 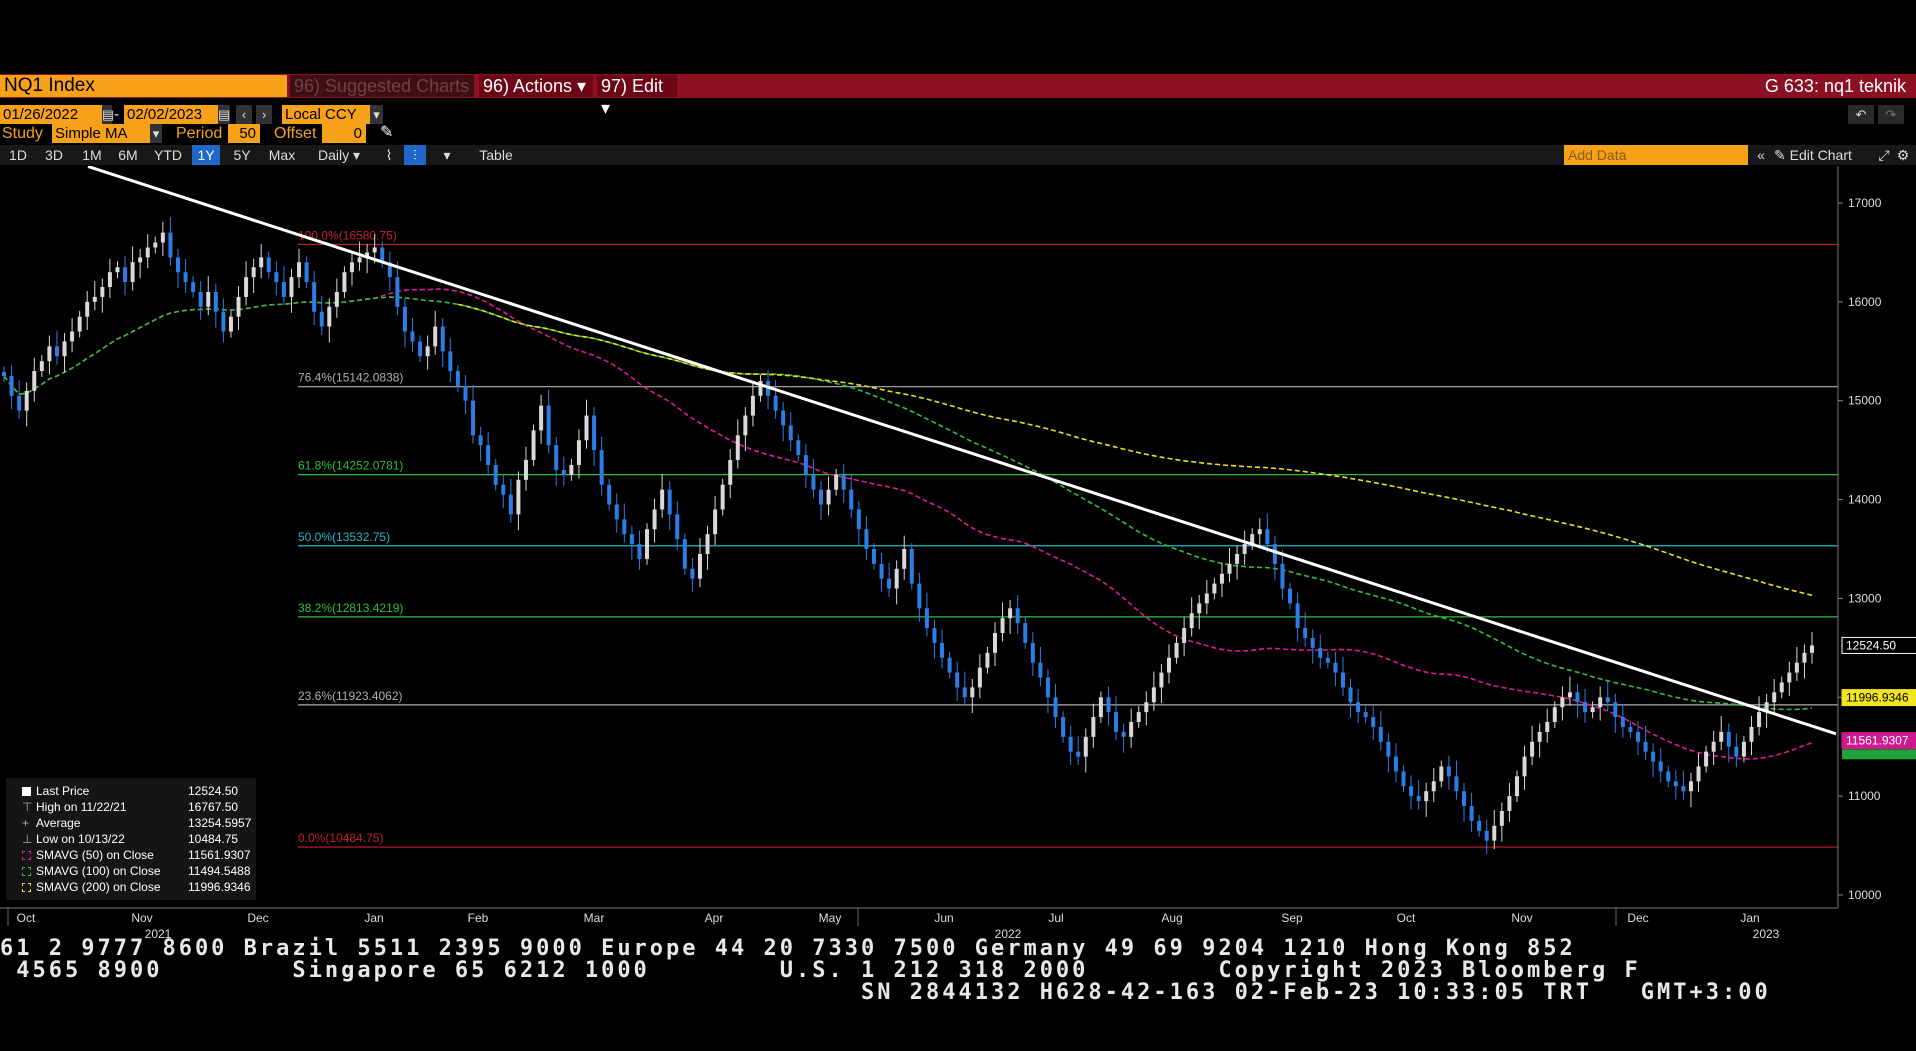 I want to click on security-ticker-field: NQ1 Index, so click(x=143, y=86).